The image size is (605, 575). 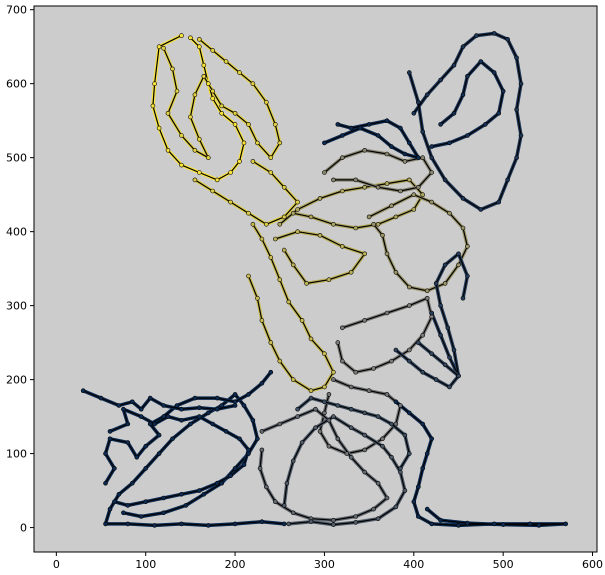 I want to click on series-11-line, so click(x=344, y=471).